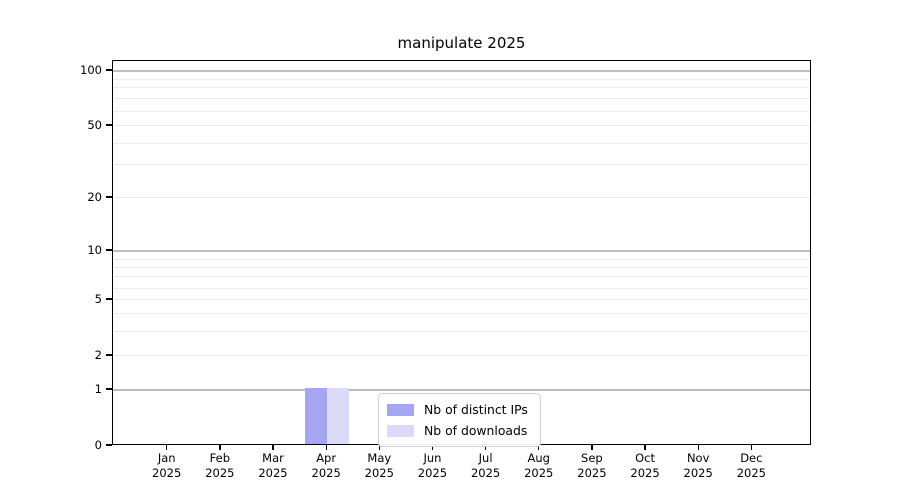  Describe the element at coordinates (751, 447) in the screenshot. I see `x-tick-dec` at that location.